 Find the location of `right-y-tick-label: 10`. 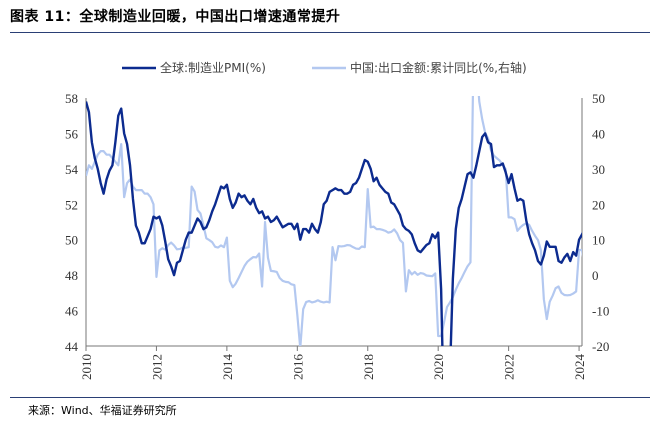

right-y-tick-label: 10 is located at coordinates (598, 240).